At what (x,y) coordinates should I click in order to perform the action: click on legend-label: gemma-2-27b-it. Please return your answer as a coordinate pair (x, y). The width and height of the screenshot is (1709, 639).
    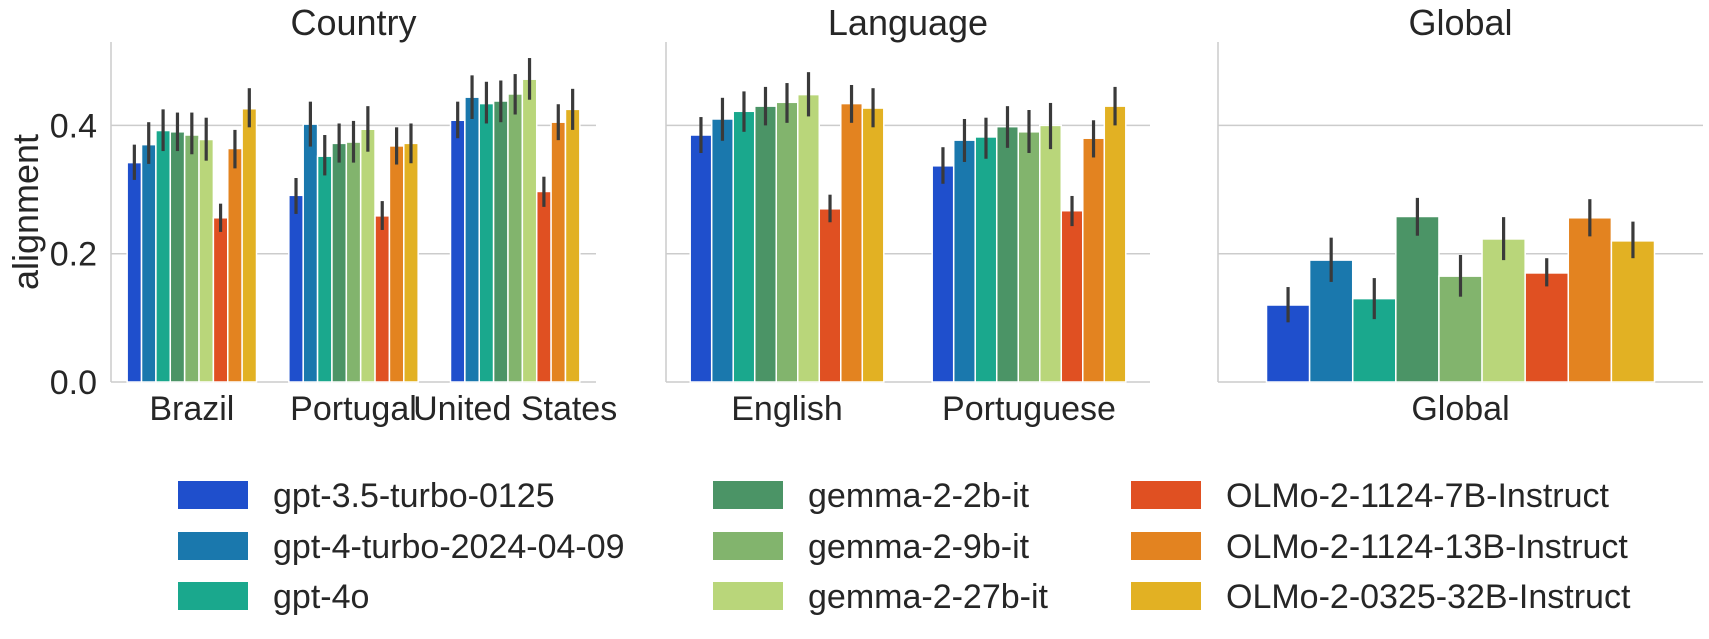
    Looking at the image, I should click on (928, 597).